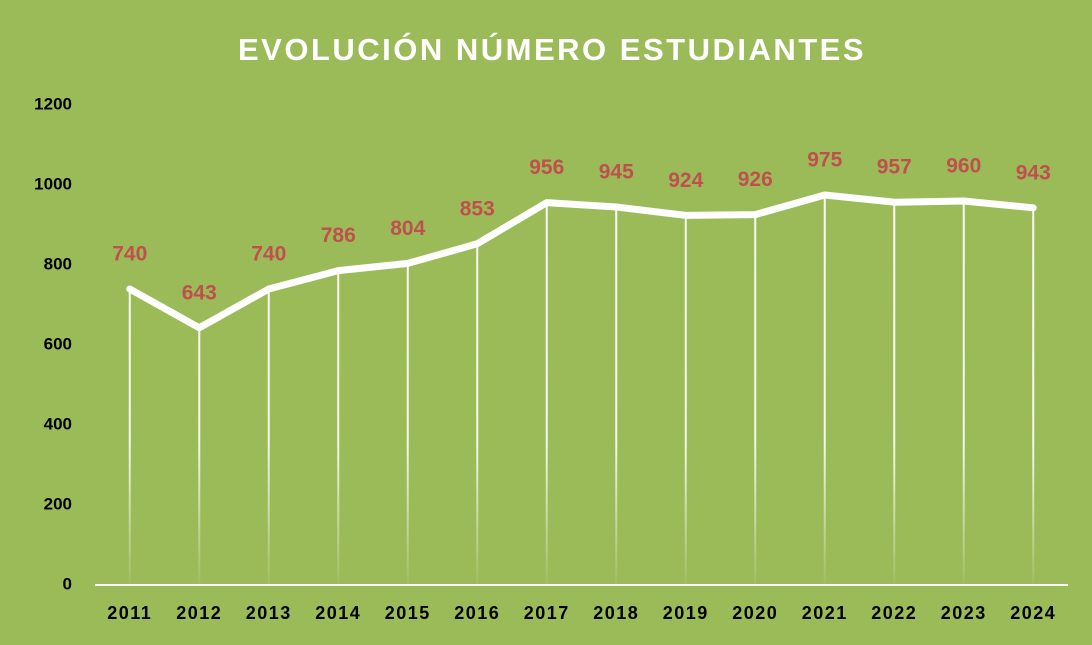 This screenshot has height=645, width=1092. I want to click on y-tick-label: 800, so click(58, 263).